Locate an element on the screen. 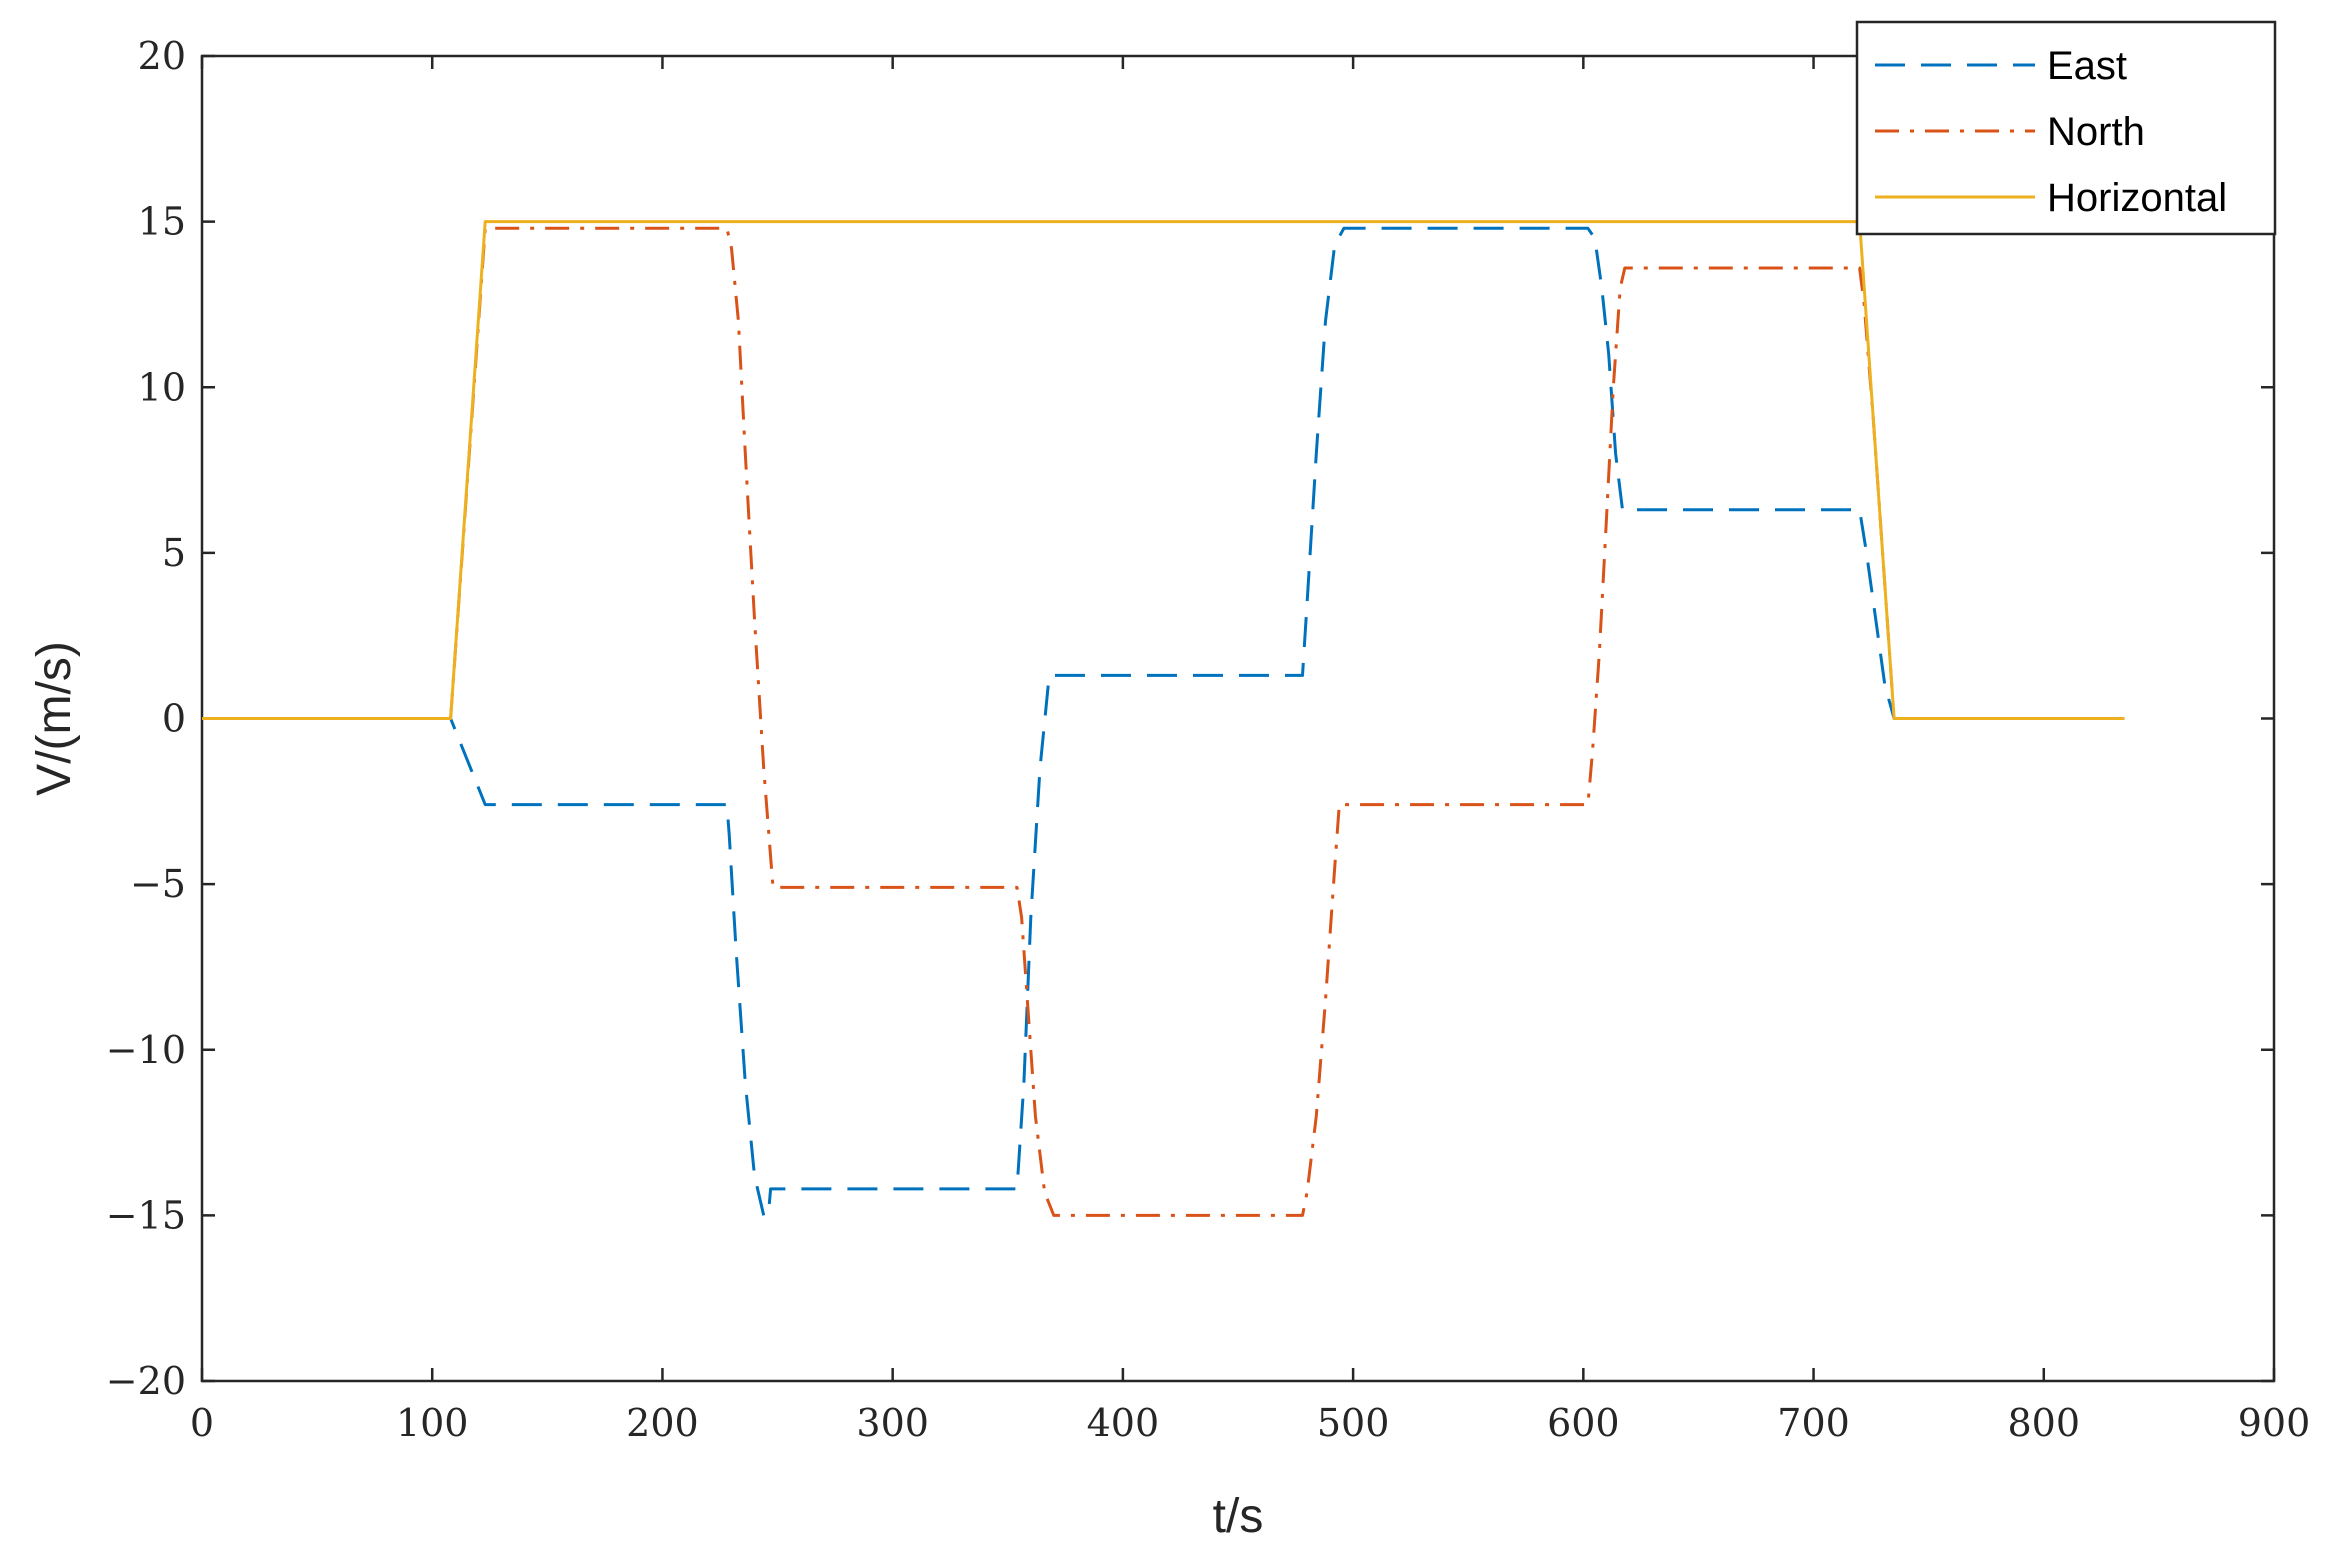 The width and height of the screenshot is (2326, 1550). x-tick-label: 100 is located at coordinates (432, 1423).